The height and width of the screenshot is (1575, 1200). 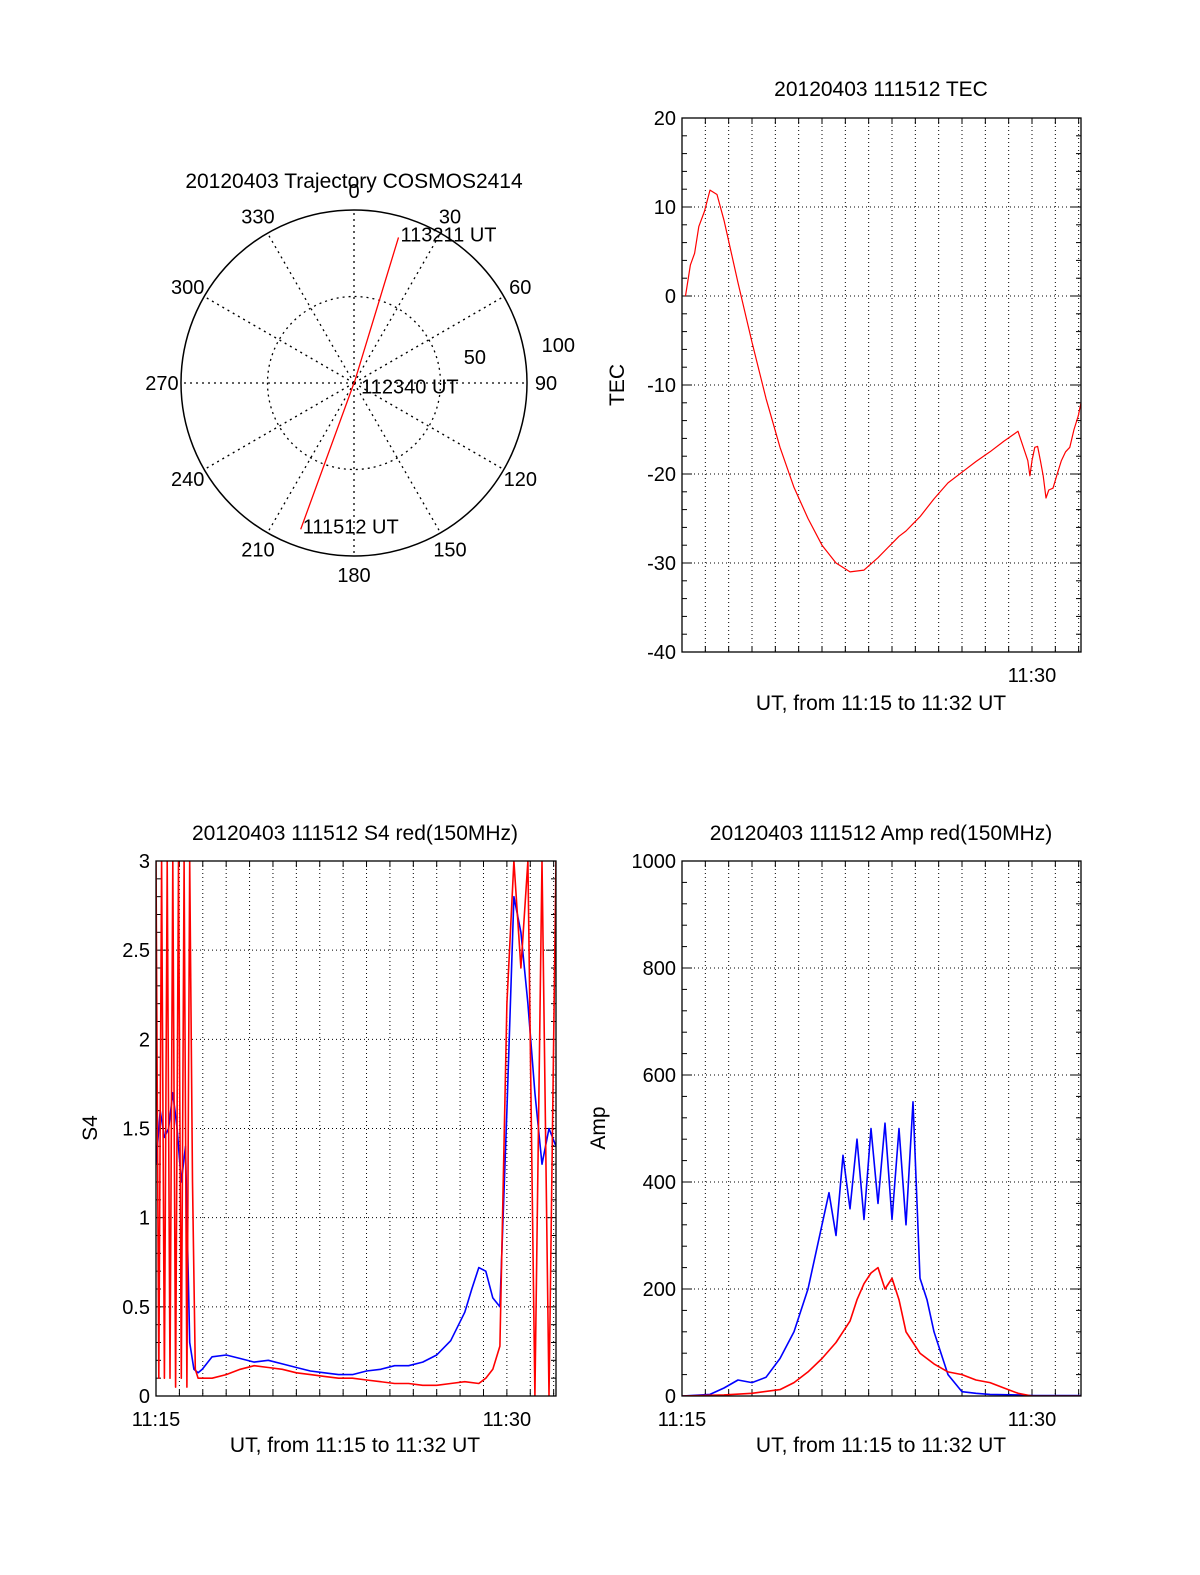 What do you see at coordinates (661, 653) in the screenshot?
I see `tec-ytick-label: -40` at bounding box center [661, 653].